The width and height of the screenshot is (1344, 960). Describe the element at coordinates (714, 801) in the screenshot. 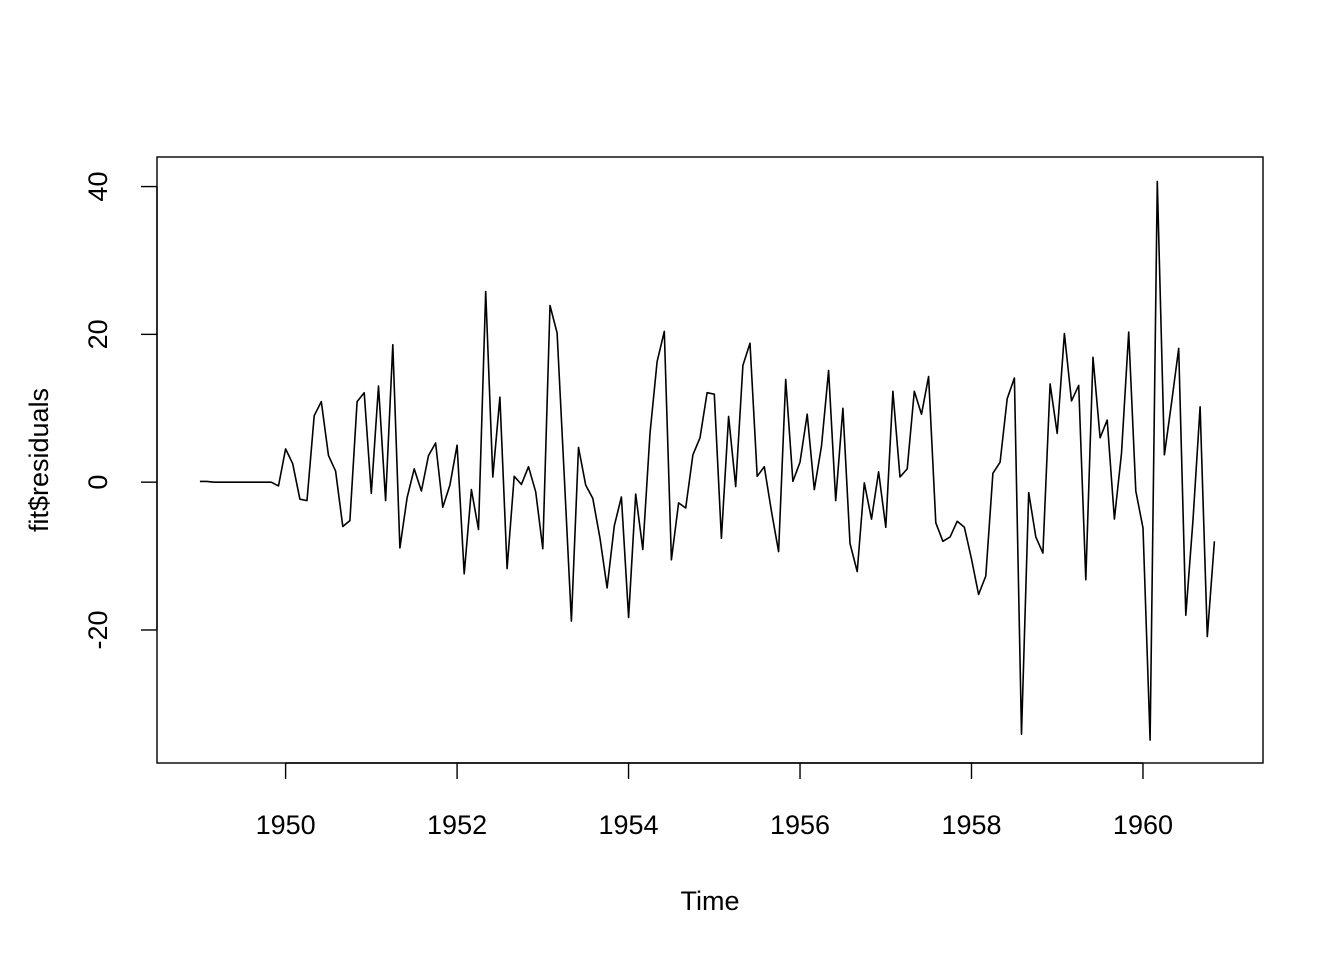

I see `x-axis: 1950 1952 1954 1956 1958 1960` at that location.